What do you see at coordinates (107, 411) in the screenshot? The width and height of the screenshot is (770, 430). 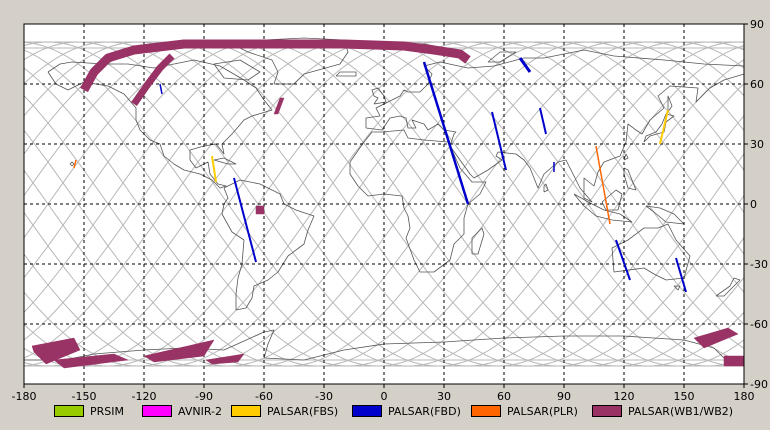 I see `legend-label: PRSIM` at bounding box center [107, 411].